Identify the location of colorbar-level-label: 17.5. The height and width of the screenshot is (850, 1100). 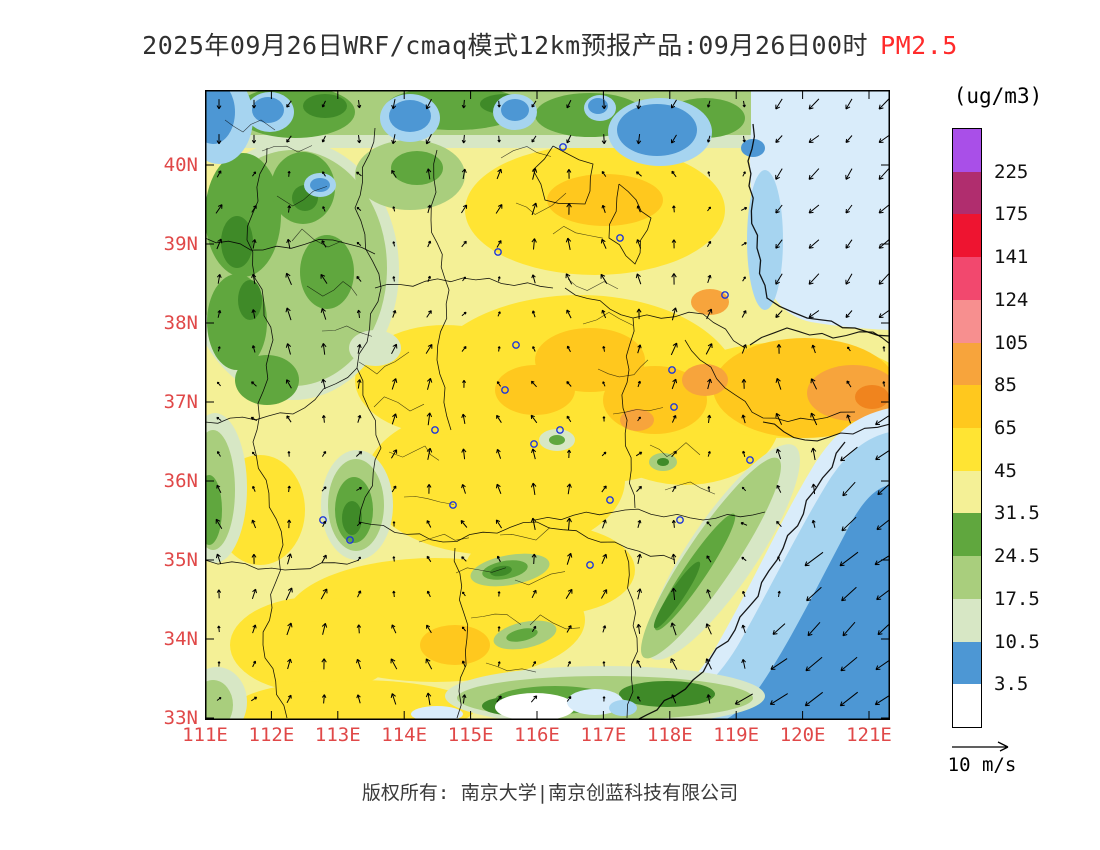
(1017, 598).